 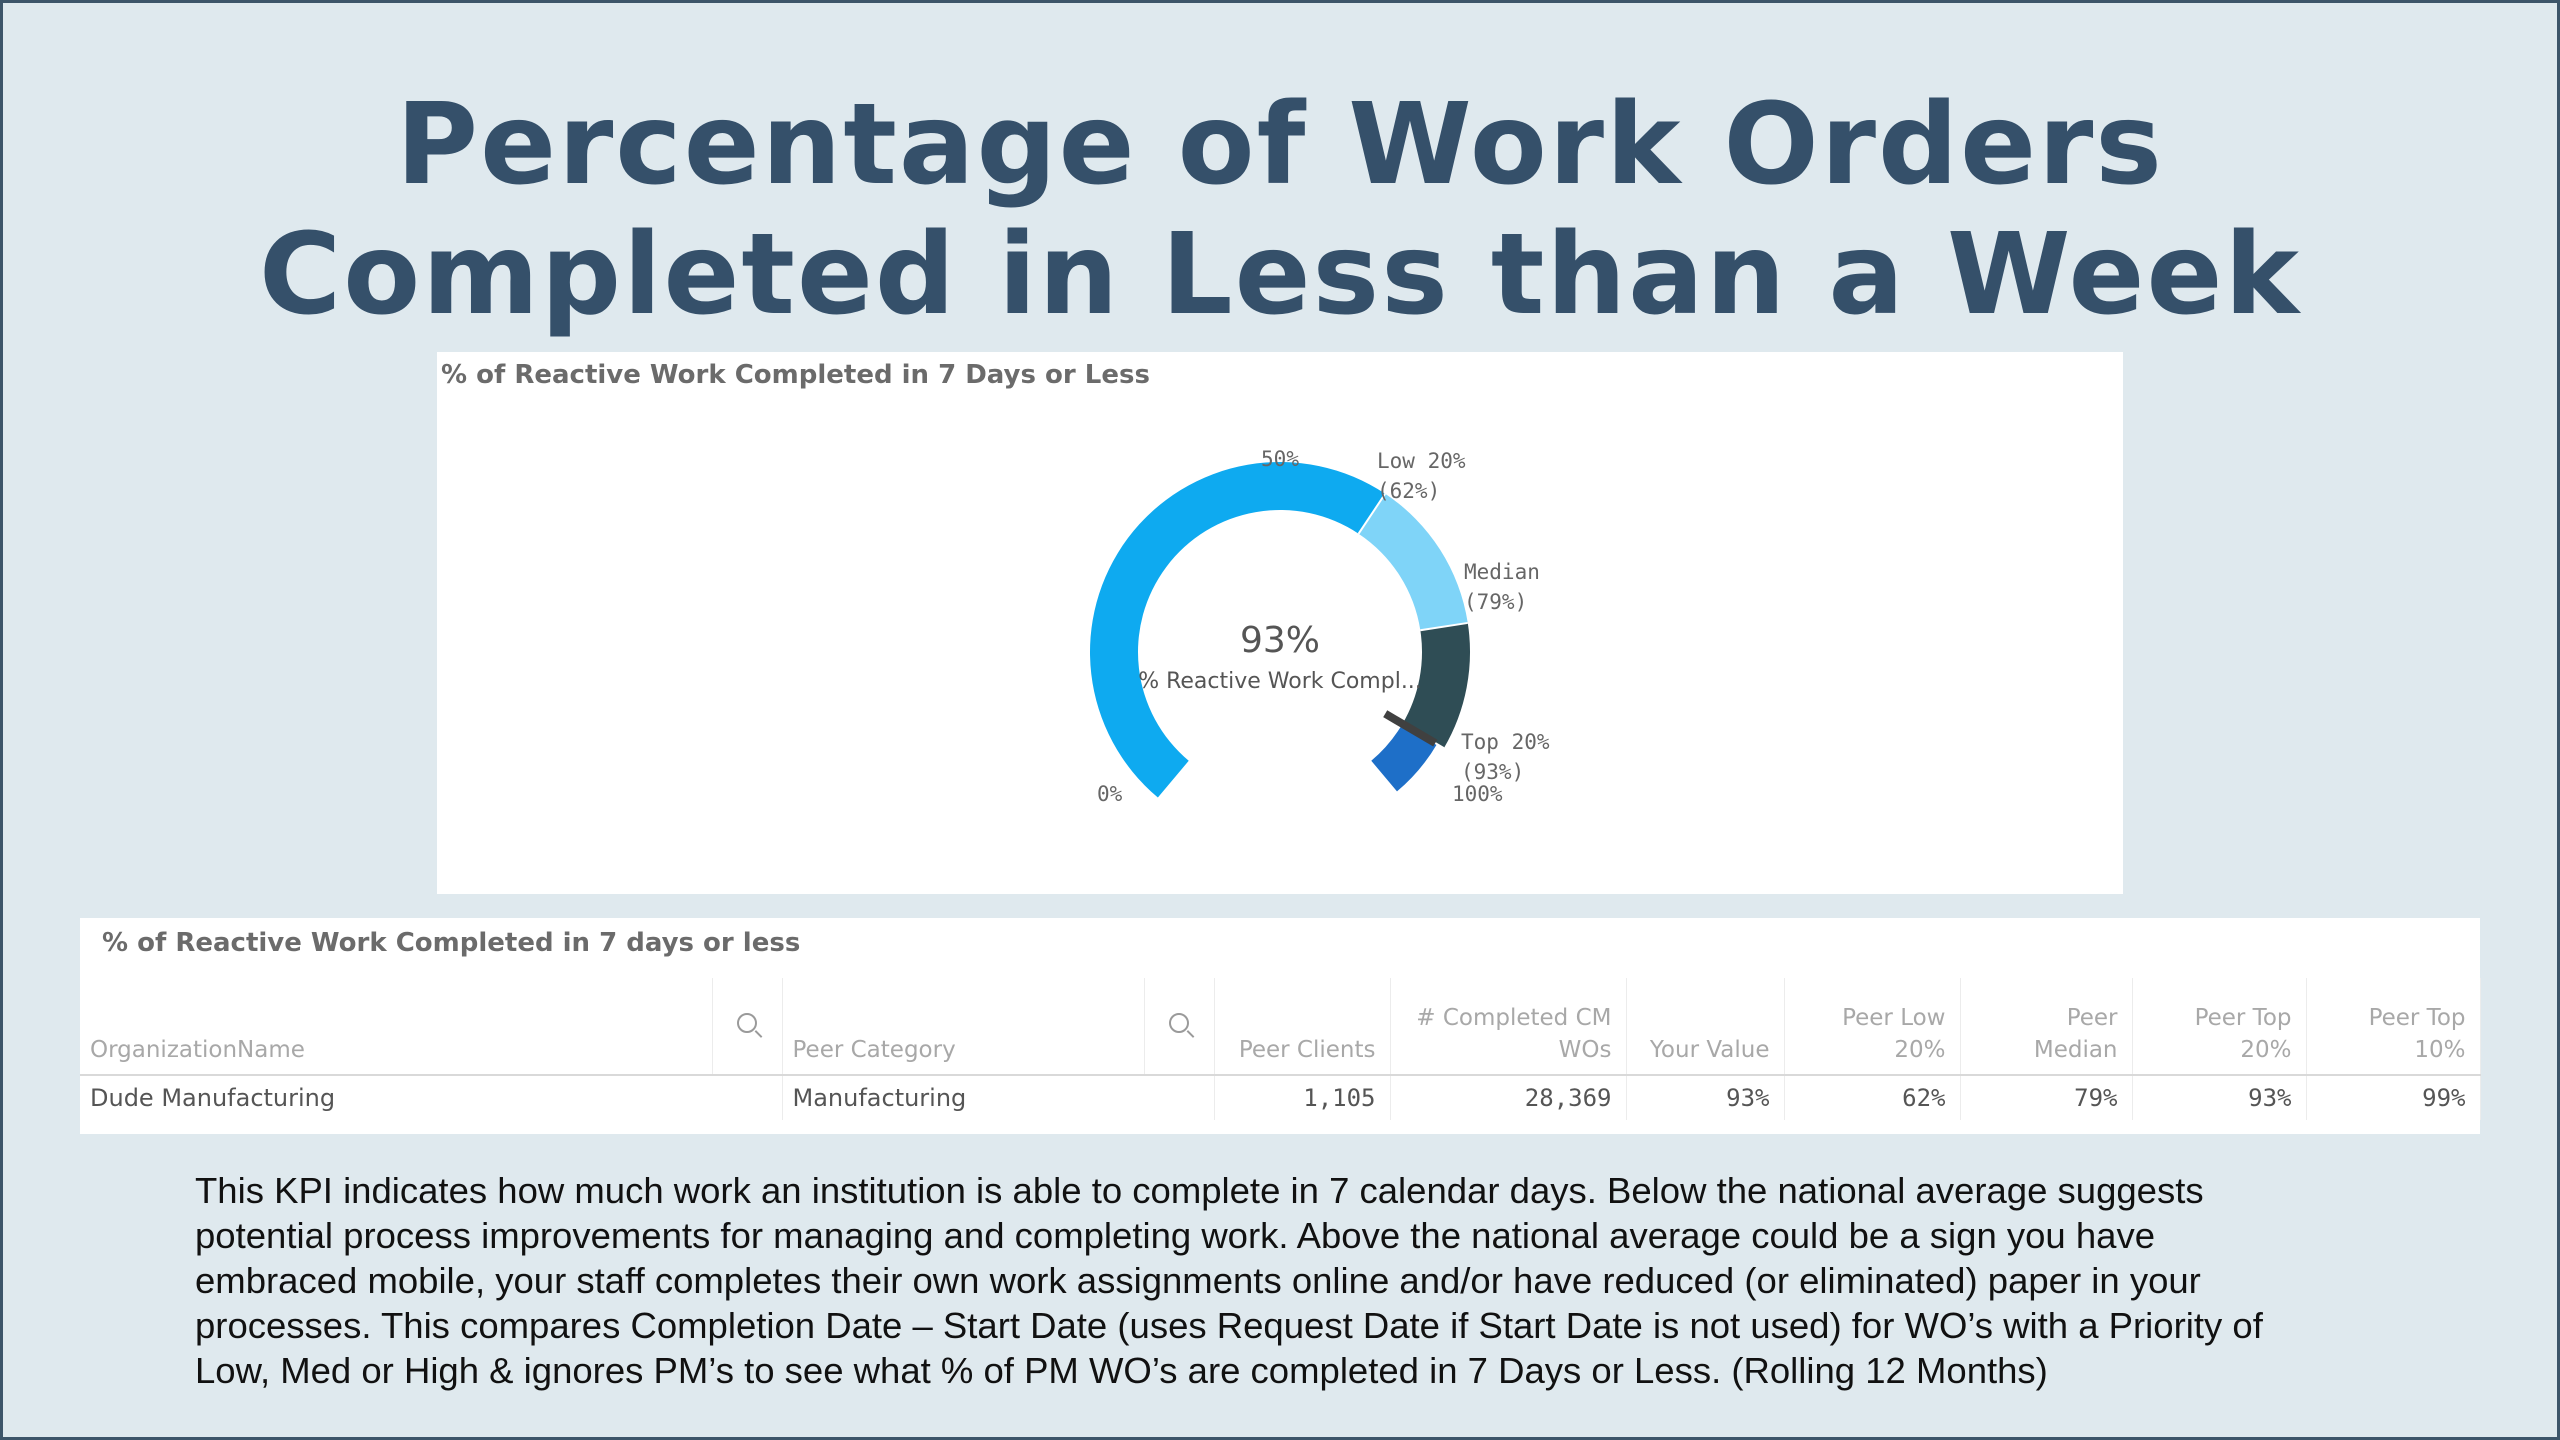 I want to click on header-label-line-1: Peer, so click(x=2092, y=1018).